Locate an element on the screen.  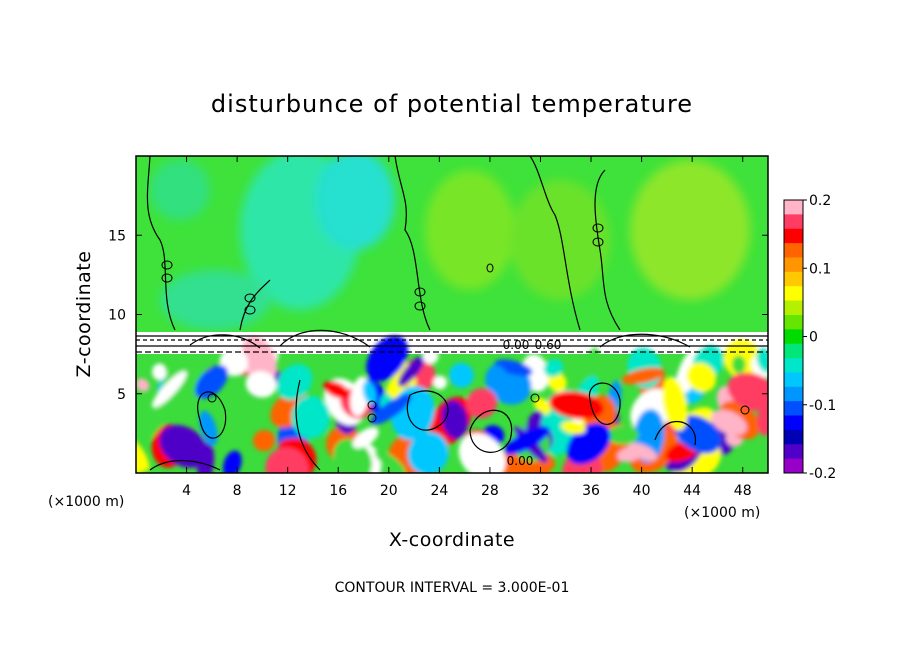
x-tick-label: 4 is located at coordinates (186, 491).